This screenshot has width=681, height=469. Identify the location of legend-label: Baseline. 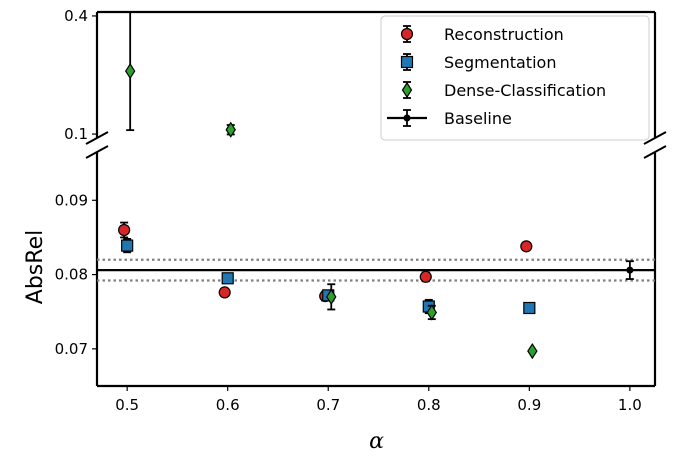
(478, 118).